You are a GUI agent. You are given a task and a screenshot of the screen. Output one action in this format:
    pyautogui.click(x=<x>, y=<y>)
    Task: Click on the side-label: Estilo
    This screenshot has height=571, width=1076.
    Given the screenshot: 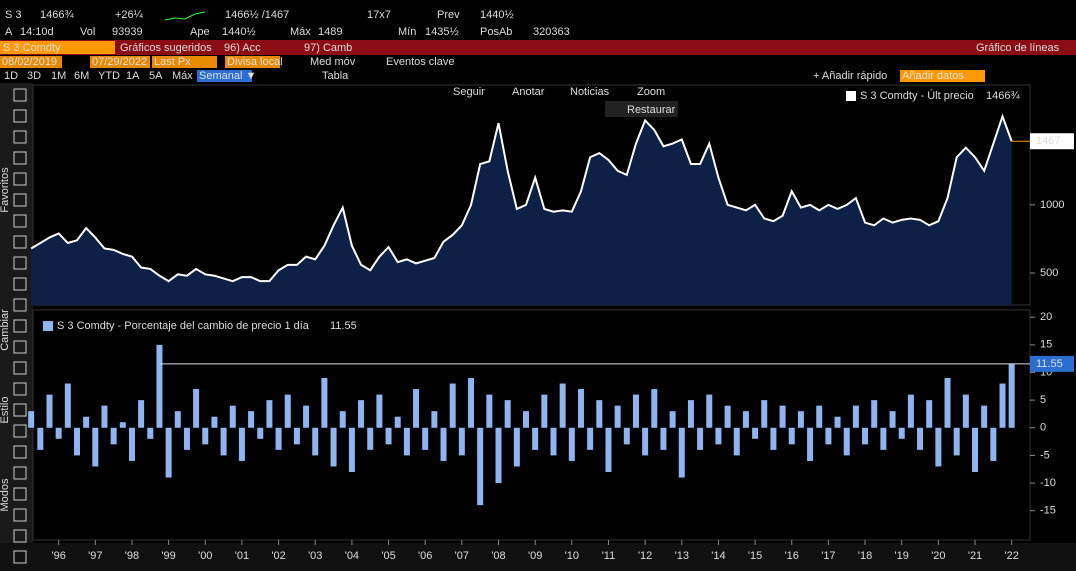 What is the action you would take?
    pyautogui.click(x=5, y=410)
    